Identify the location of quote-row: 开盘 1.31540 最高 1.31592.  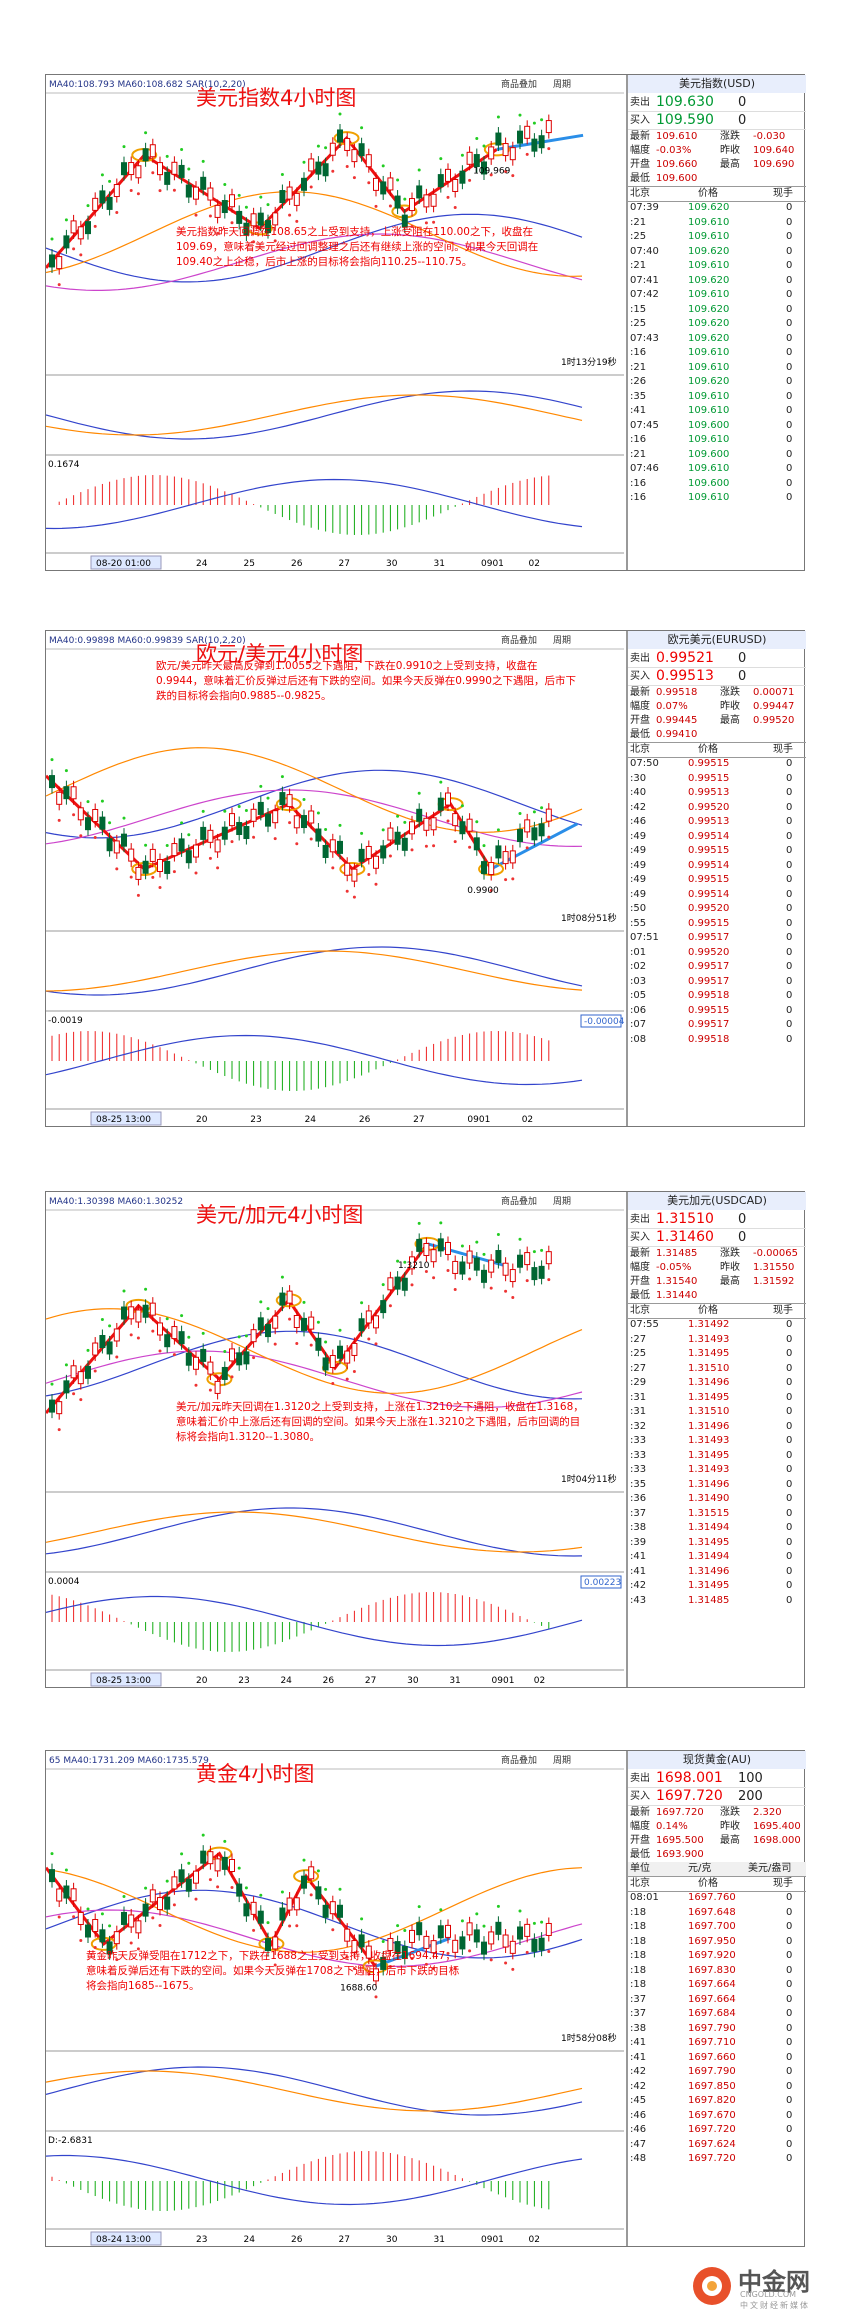
(717, 1282).